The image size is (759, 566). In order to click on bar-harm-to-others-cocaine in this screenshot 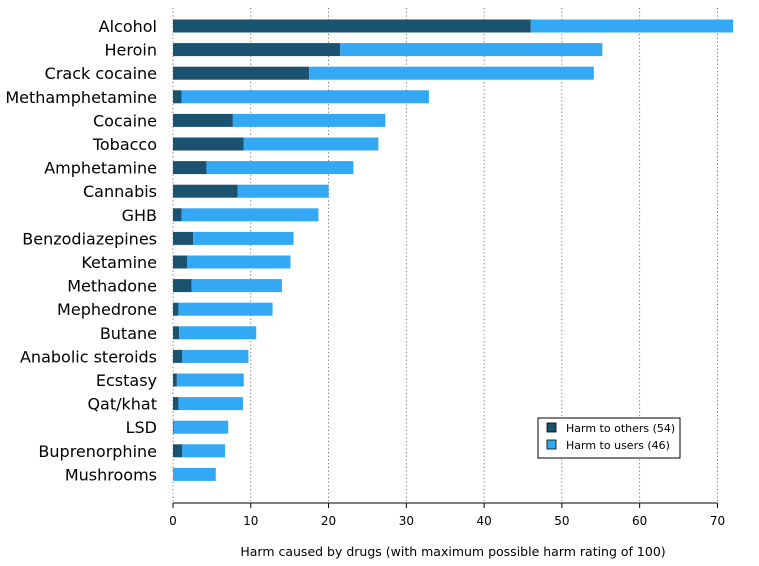, I will do `click(203, 120)`.